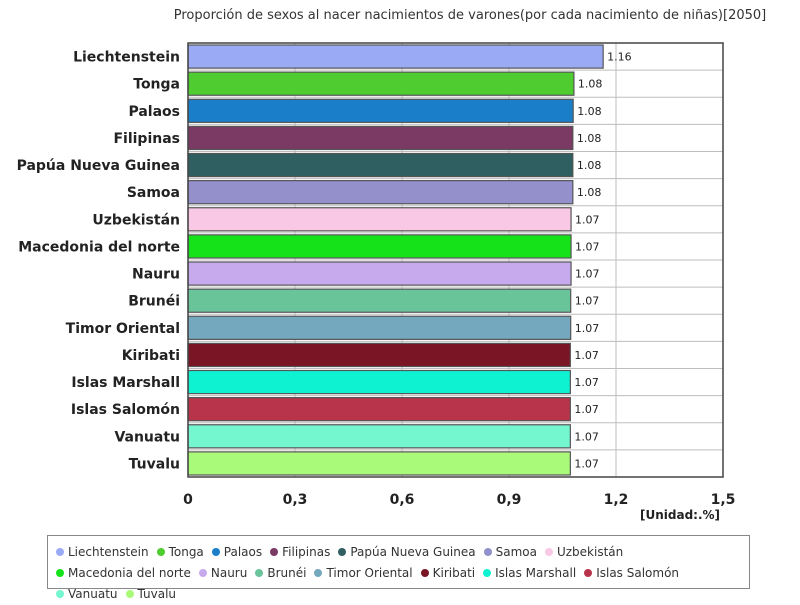 The width and height of the screenshot is (800, 605). I want to click on category-label: Islas Marshall, so click(125, 383).